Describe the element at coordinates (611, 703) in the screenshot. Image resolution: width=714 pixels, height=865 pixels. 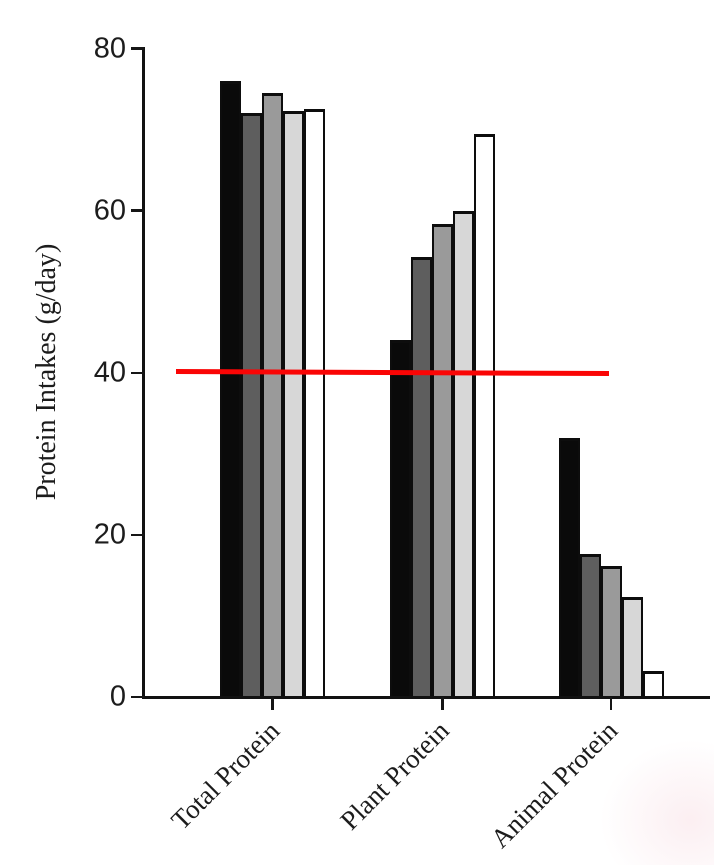
I see `x-tick-animal-protein` at that location.